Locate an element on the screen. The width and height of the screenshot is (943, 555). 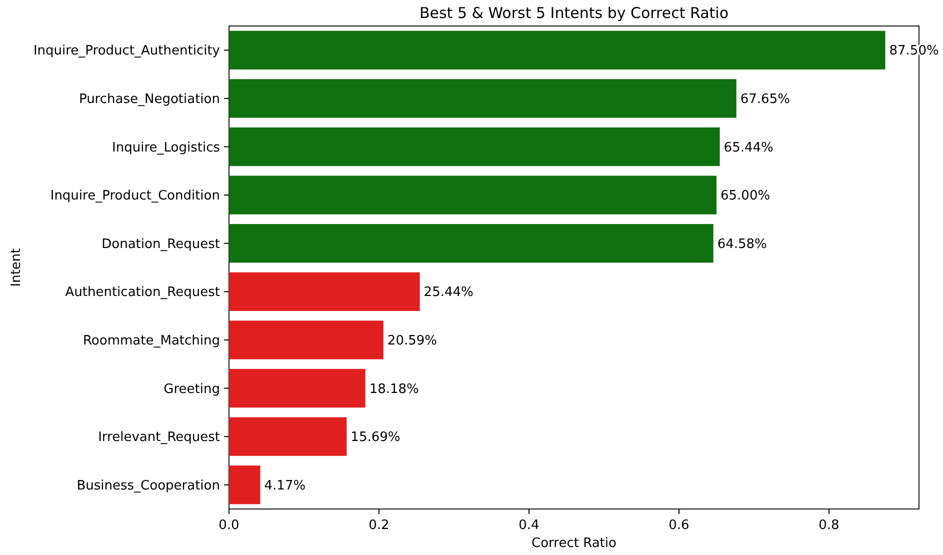
y-tick-label: Inquire_Product_Authenticity is located at coordinates (126, 51).